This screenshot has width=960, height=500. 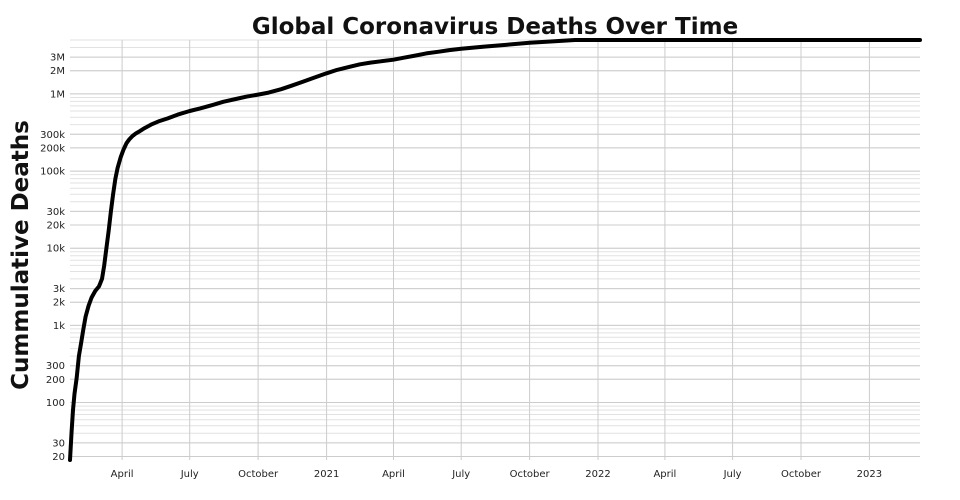 I want to click on y-tick-label: 100, so click(x=55, y=403).